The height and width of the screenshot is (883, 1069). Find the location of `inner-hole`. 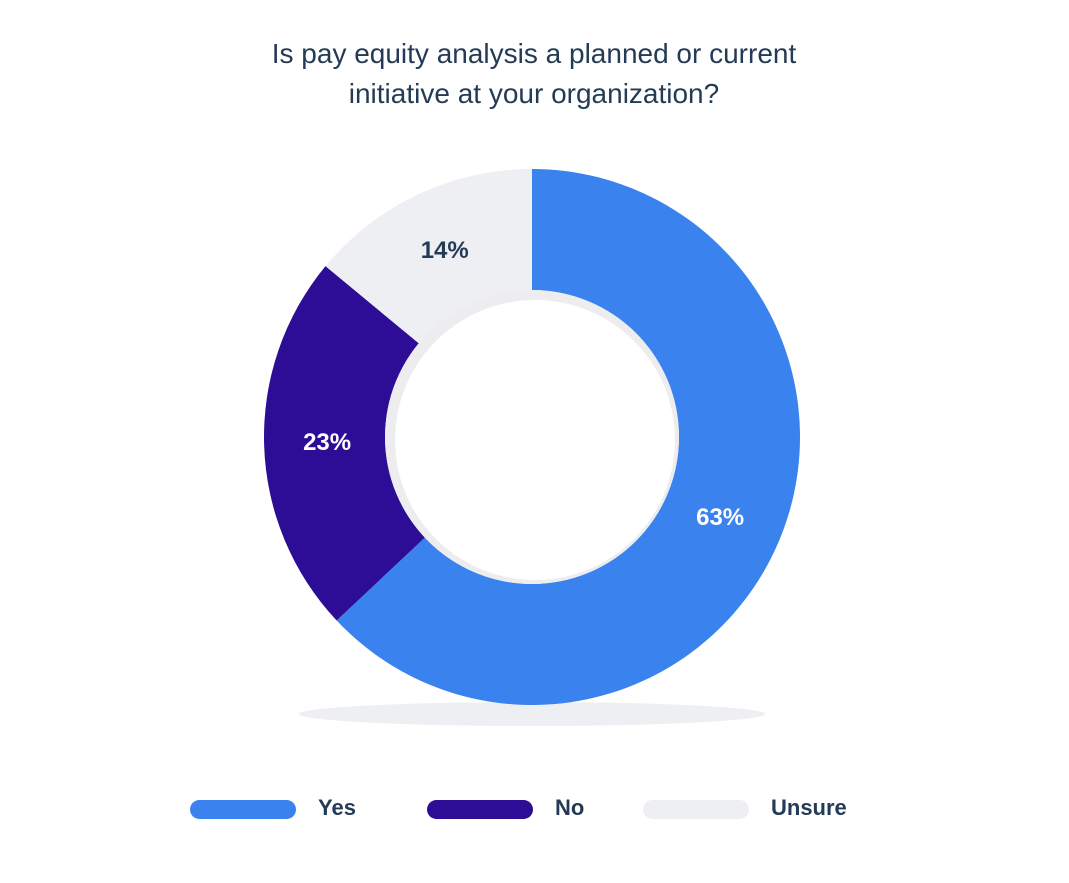

inner-hole is located at coordinates (535, 440).